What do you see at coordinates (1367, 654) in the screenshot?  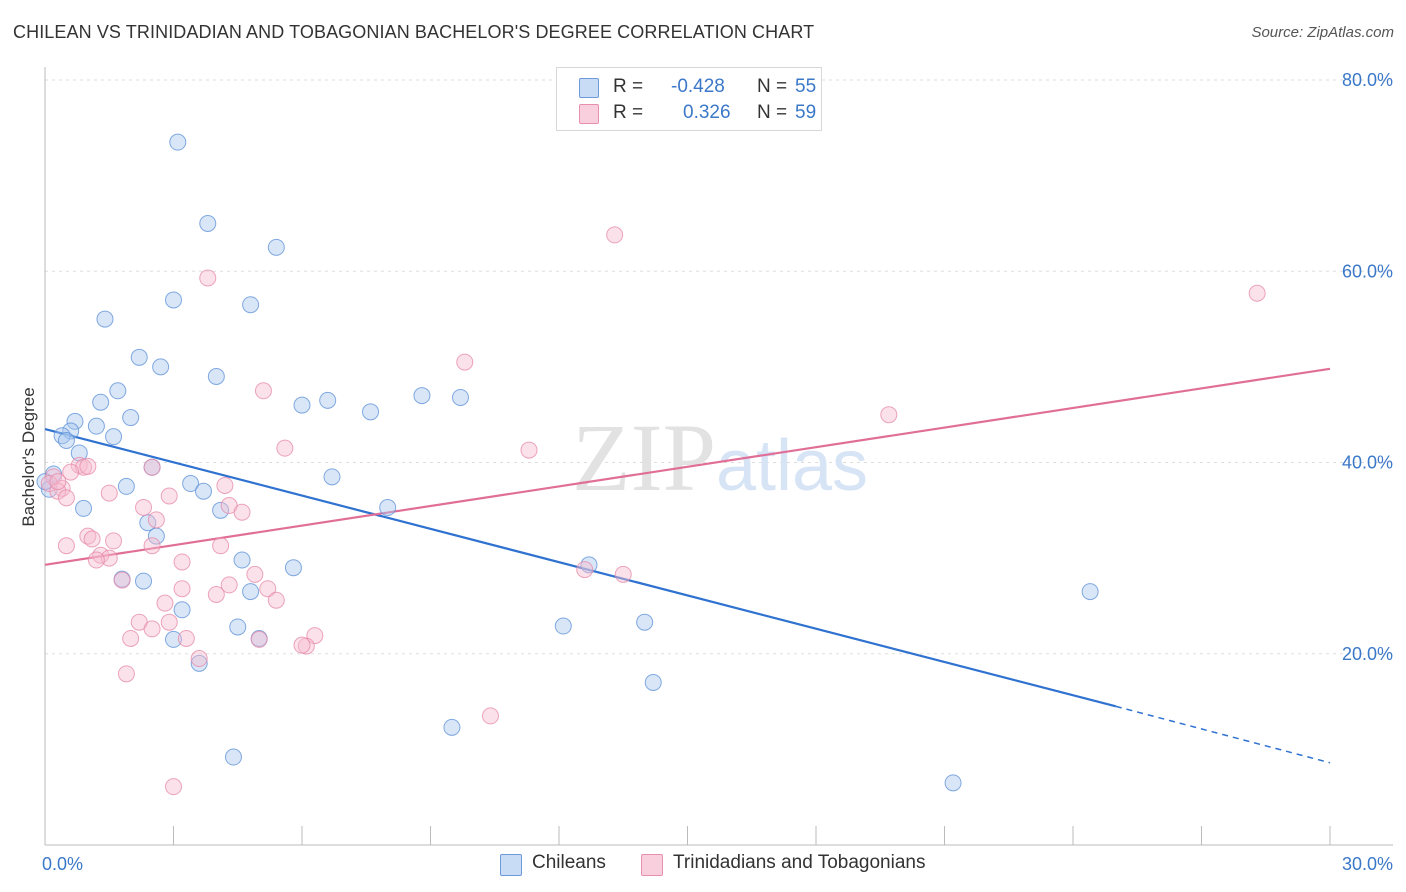 I see `y-tick-label: 20.0%` at bounding box center [1367, 654].